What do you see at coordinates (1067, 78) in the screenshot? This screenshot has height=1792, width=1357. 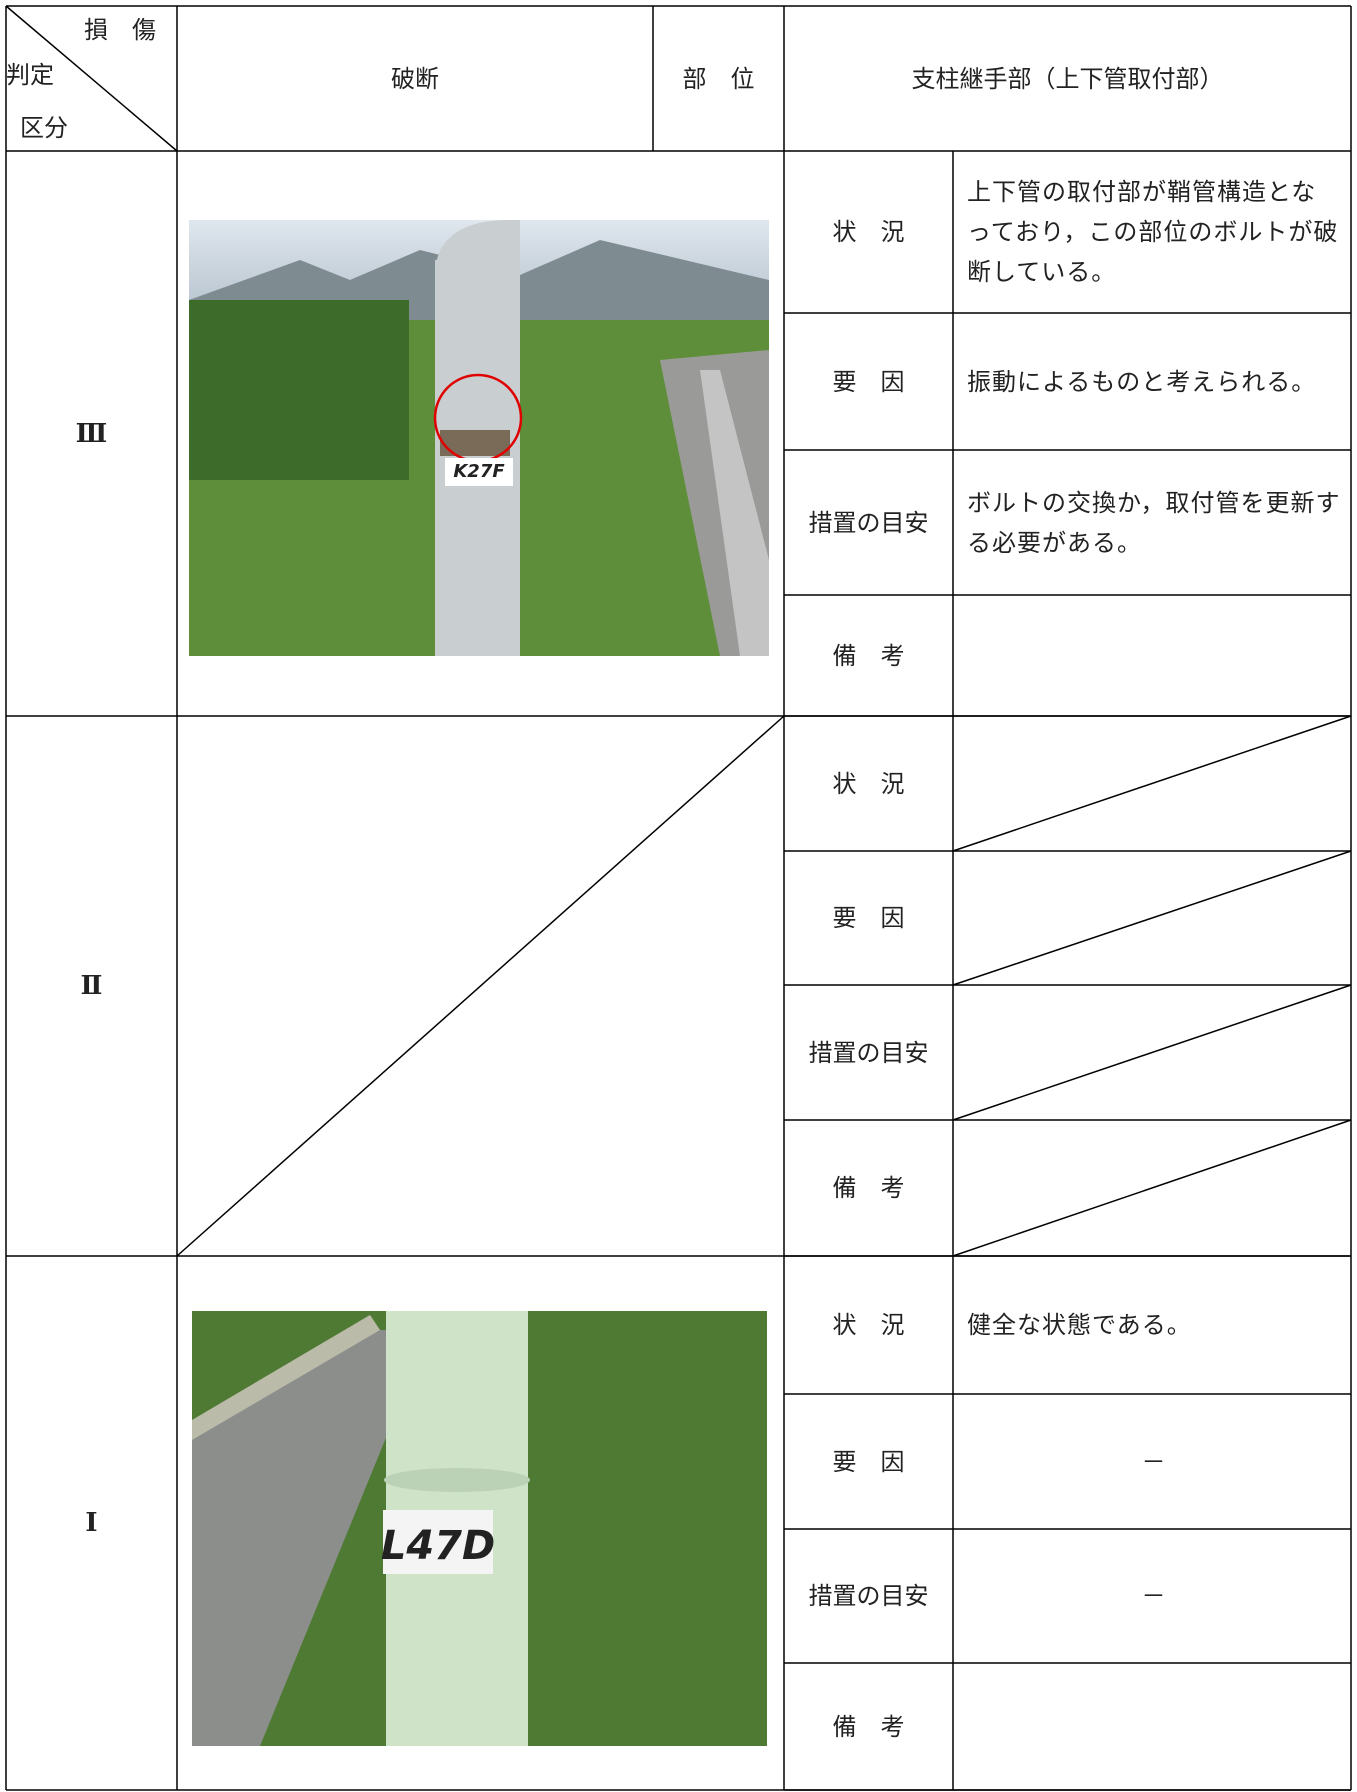 I see `part: 支柱継手部（上下管取付部）` at bounding box center [1067, 78].